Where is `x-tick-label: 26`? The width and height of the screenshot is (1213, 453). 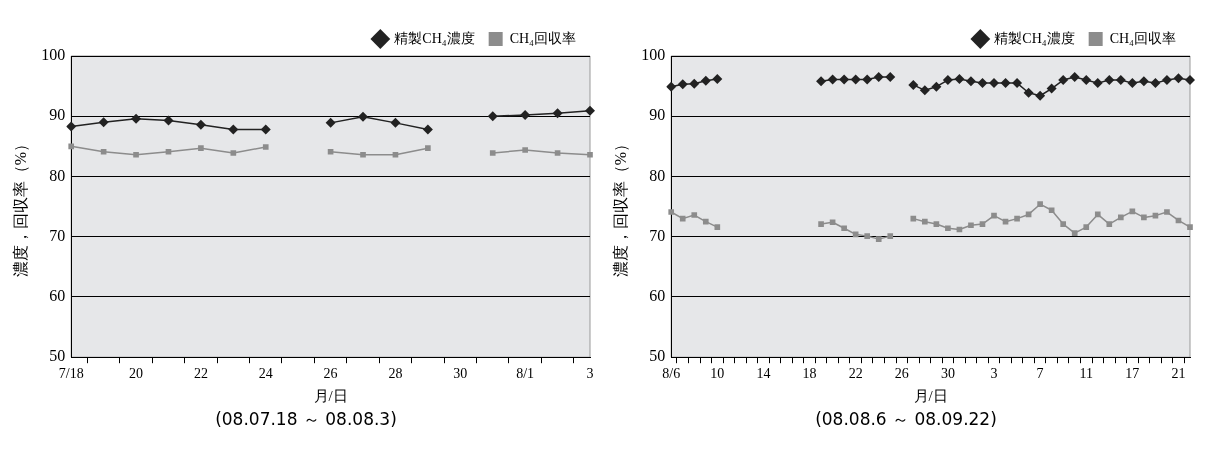
x-tick-label: 26 is located at coordinates (901, 374).